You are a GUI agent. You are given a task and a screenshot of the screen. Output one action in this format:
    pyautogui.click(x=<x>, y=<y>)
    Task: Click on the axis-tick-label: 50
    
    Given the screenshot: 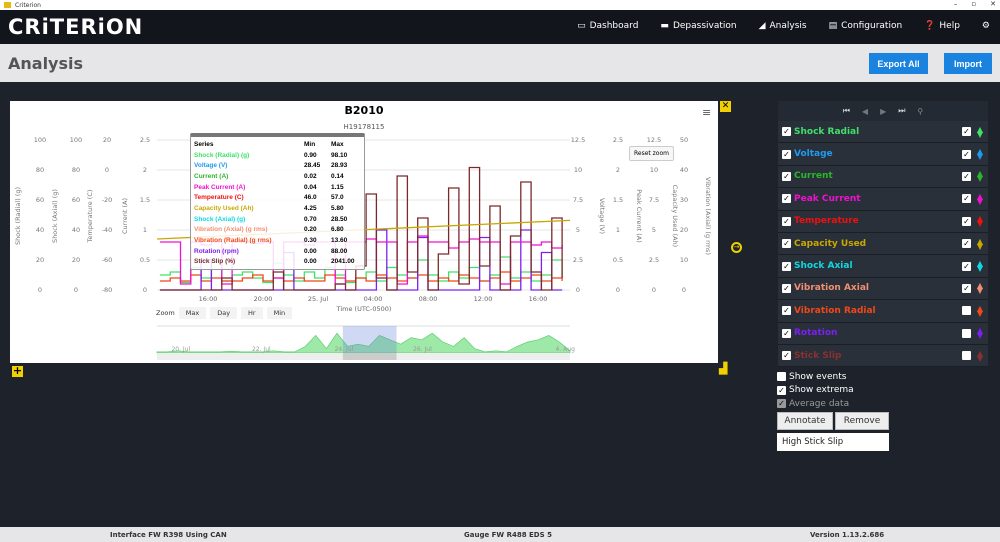 What is the action you would take?
    pyautogui.click(x=684, y=140)
    